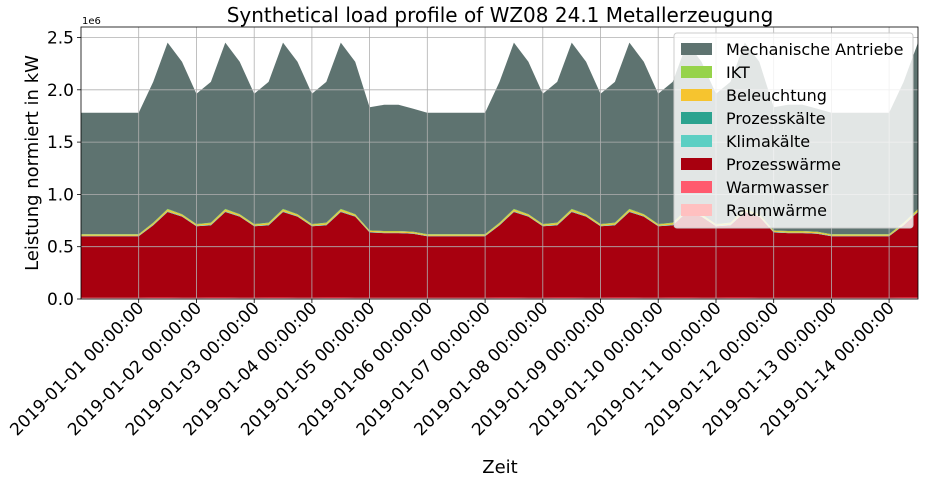  I want to click on y-tick-label: 0.0, so click(60, 300).